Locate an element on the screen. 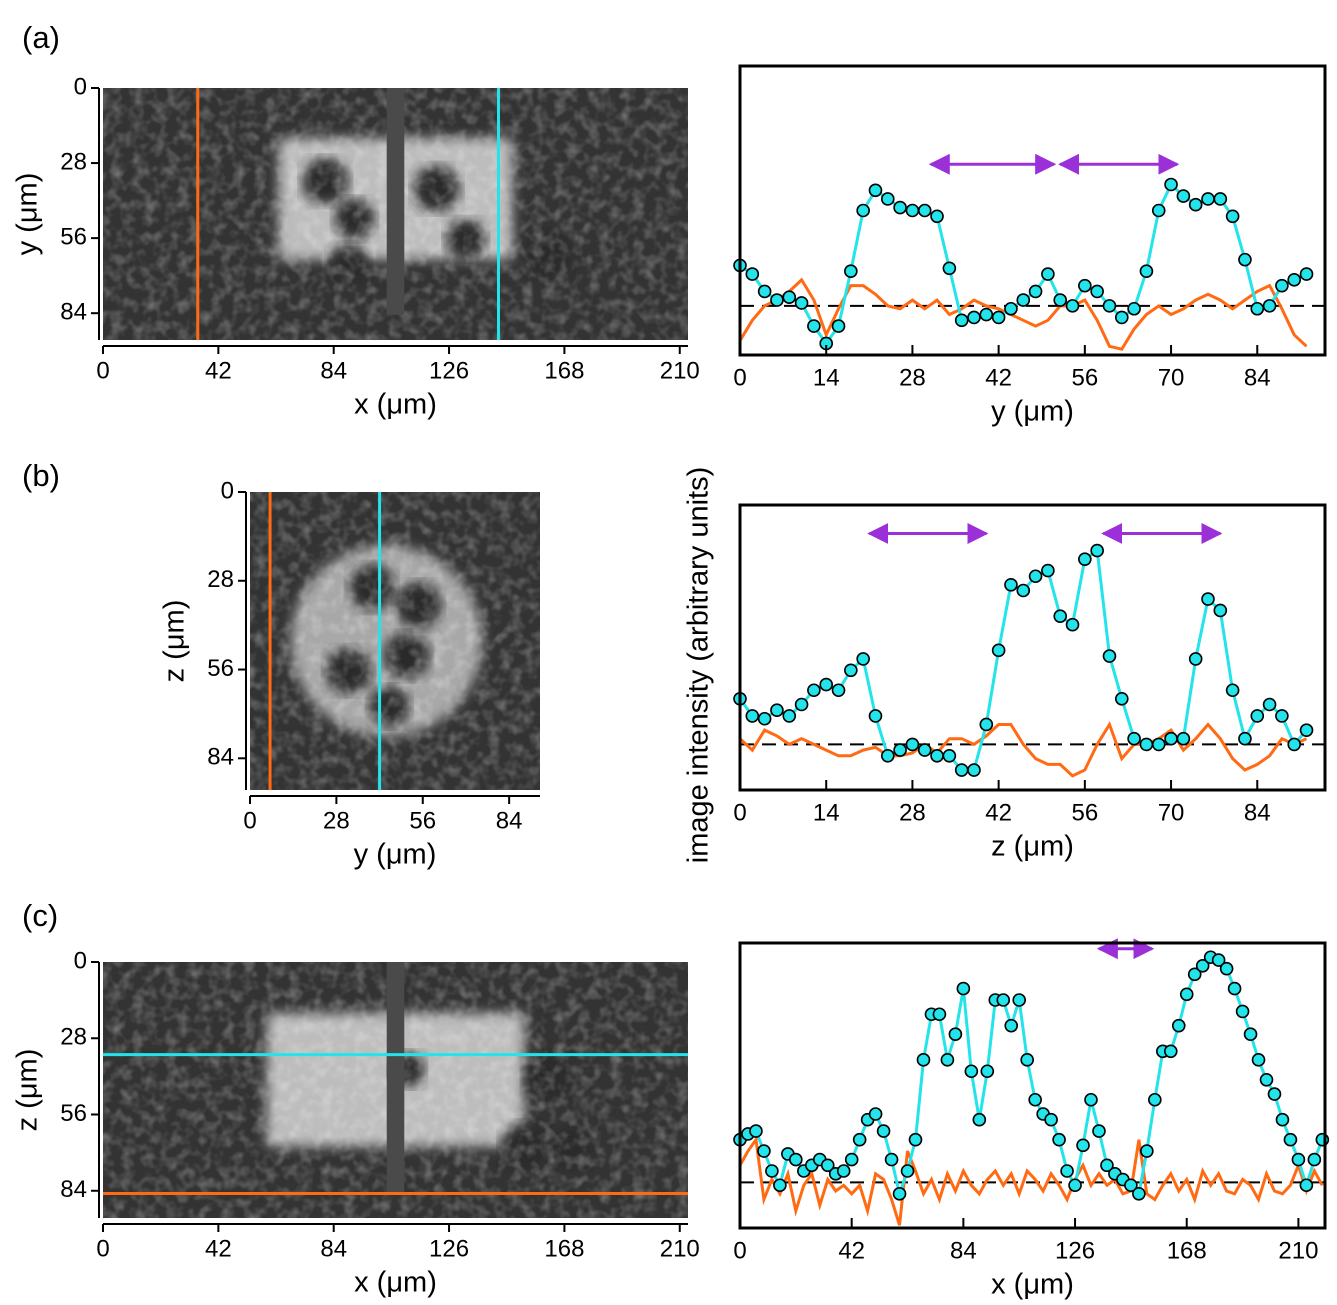 The width and height of the screenshot is (1337, 1305). panel-label: (a) is located at coordinates (41, 37).